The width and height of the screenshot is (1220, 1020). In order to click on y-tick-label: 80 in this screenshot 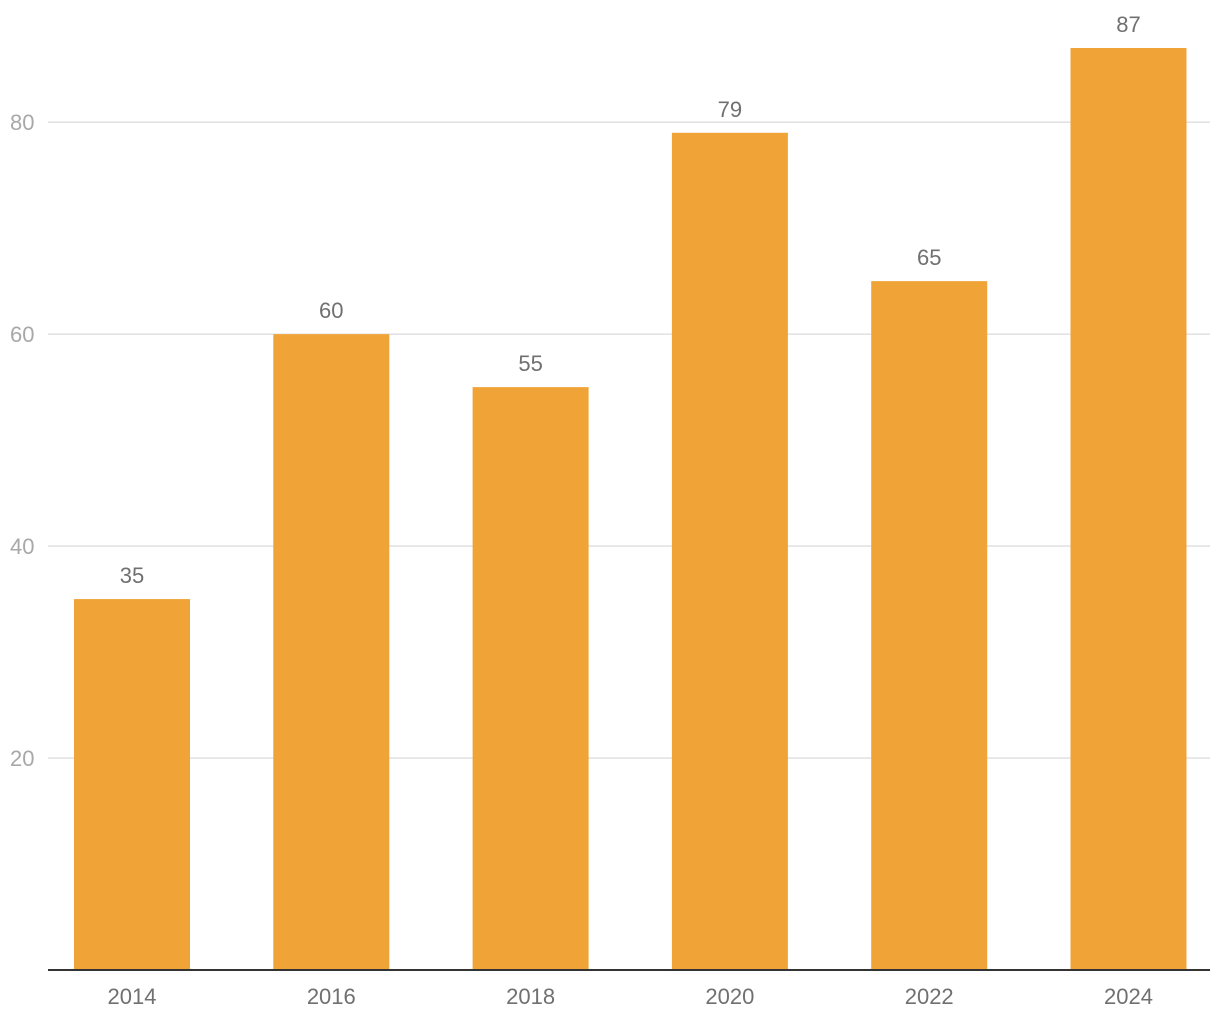, I will do `click(22, 122)`.